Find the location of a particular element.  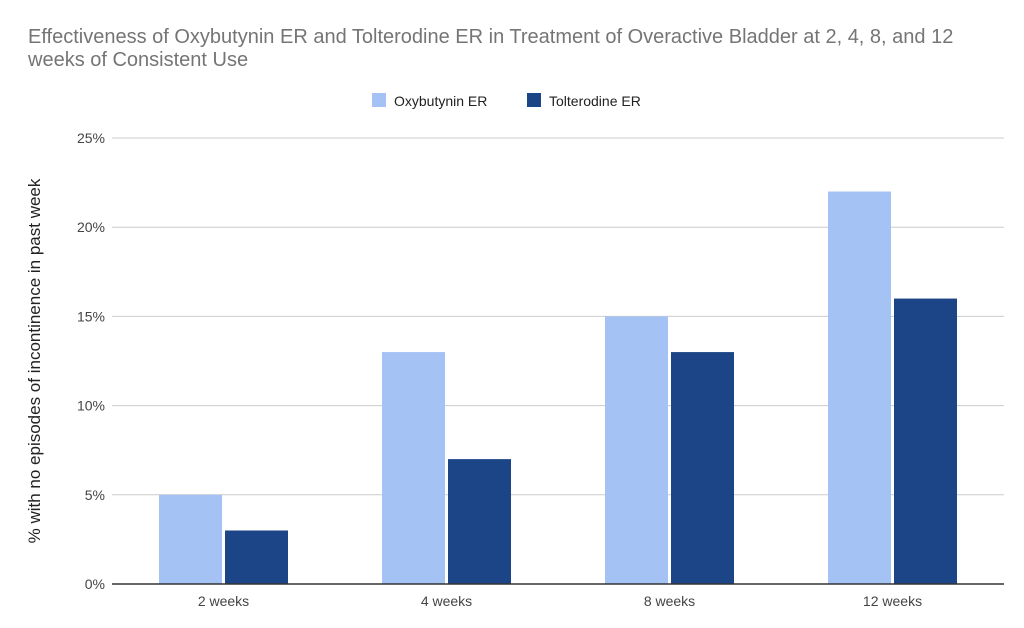

legend-label-1: Oxybutynin ER is located at coordinates (440, 101).